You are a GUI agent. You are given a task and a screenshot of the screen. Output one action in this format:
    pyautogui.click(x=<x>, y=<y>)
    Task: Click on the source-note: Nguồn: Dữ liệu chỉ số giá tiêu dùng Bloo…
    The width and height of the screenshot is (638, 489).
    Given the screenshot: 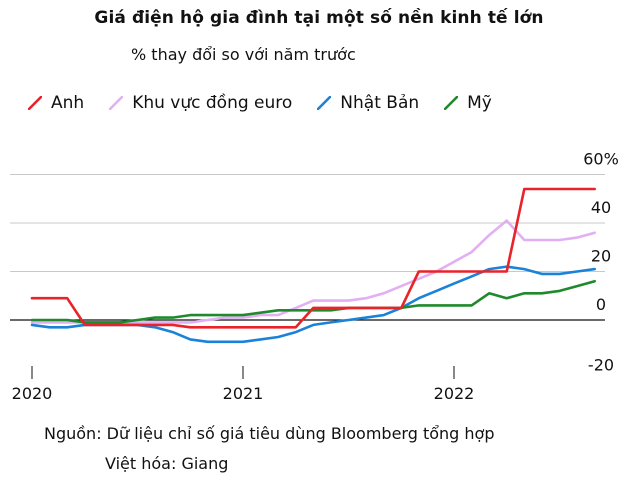 What is the action you would take?
    pyautogui.click(x=269, y=433)
    